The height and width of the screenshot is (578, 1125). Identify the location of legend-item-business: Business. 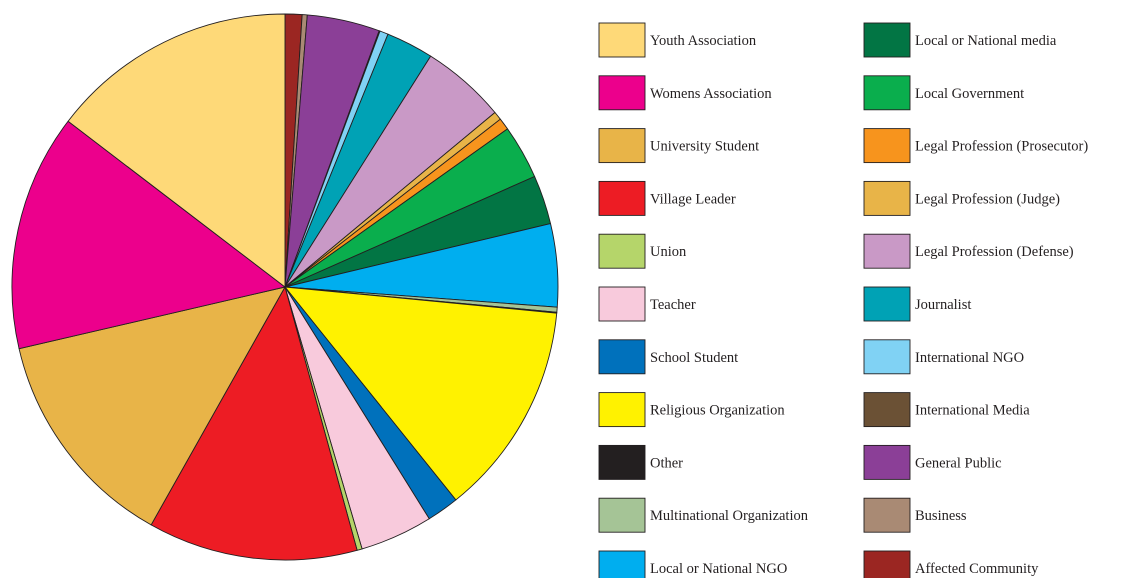
(915, 515).